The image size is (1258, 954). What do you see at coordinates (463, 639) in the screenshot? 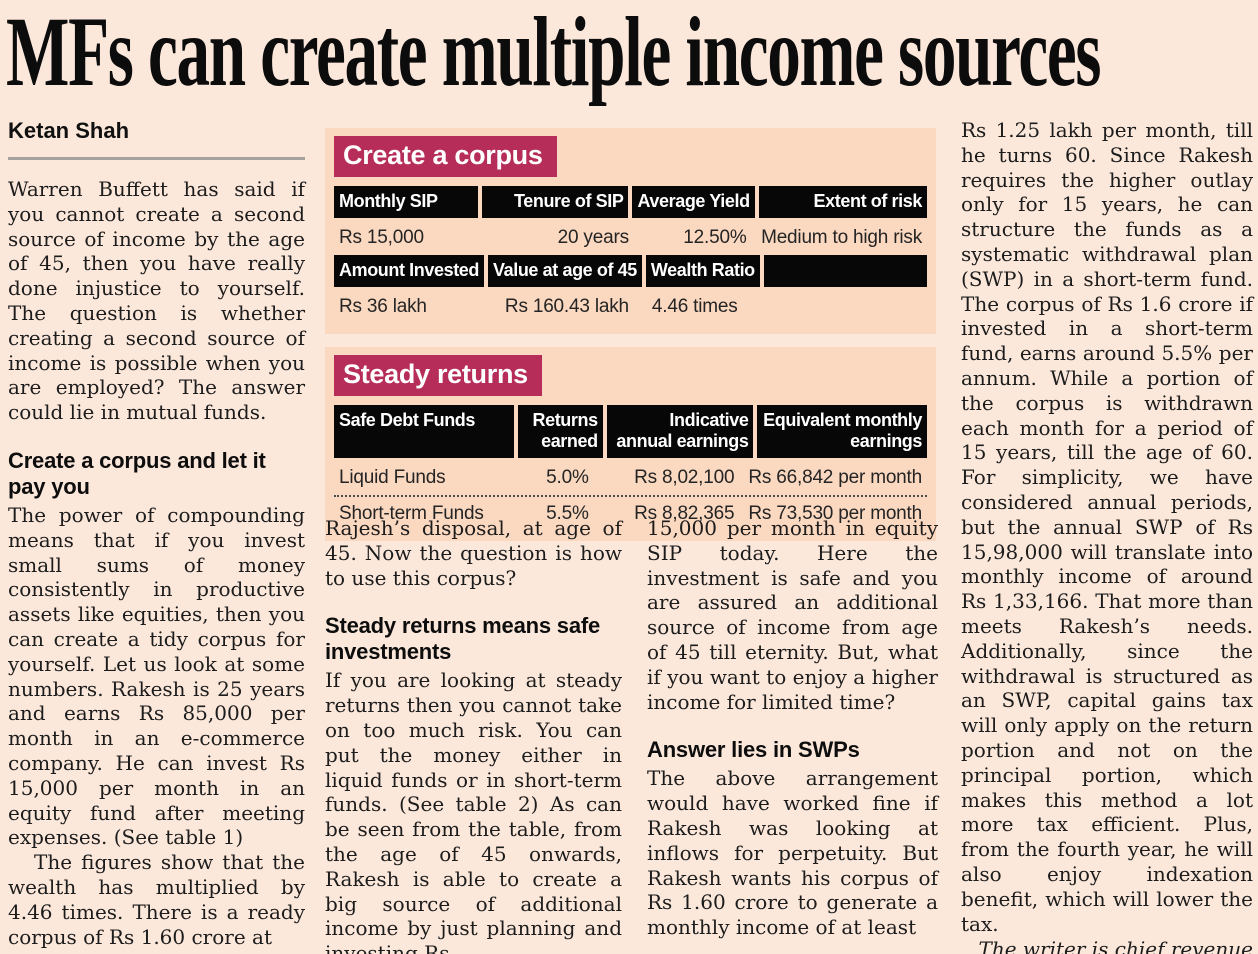
I see `section-heading: Steady returns means safe investments` at bounding box center [463, 639].